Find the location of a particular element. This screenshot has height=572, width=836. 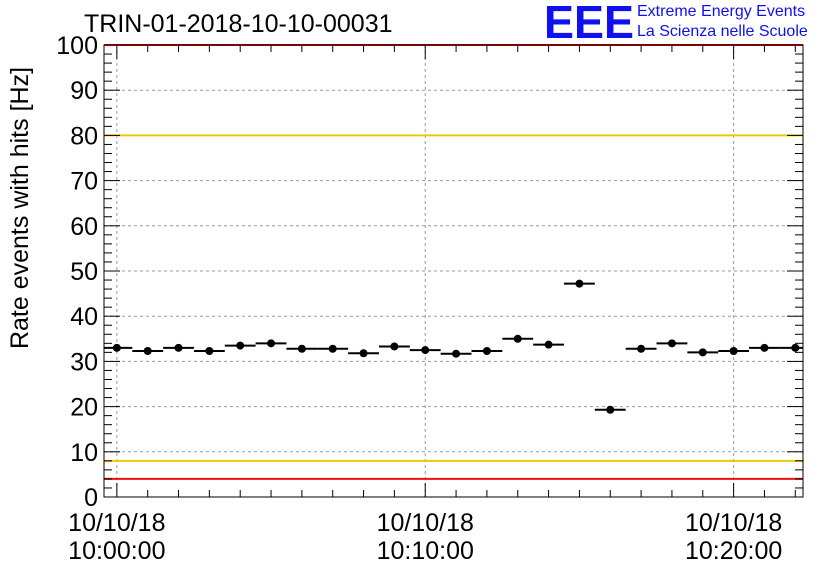

eee-logo-mark: EEE is located at coordinates (589, 23).